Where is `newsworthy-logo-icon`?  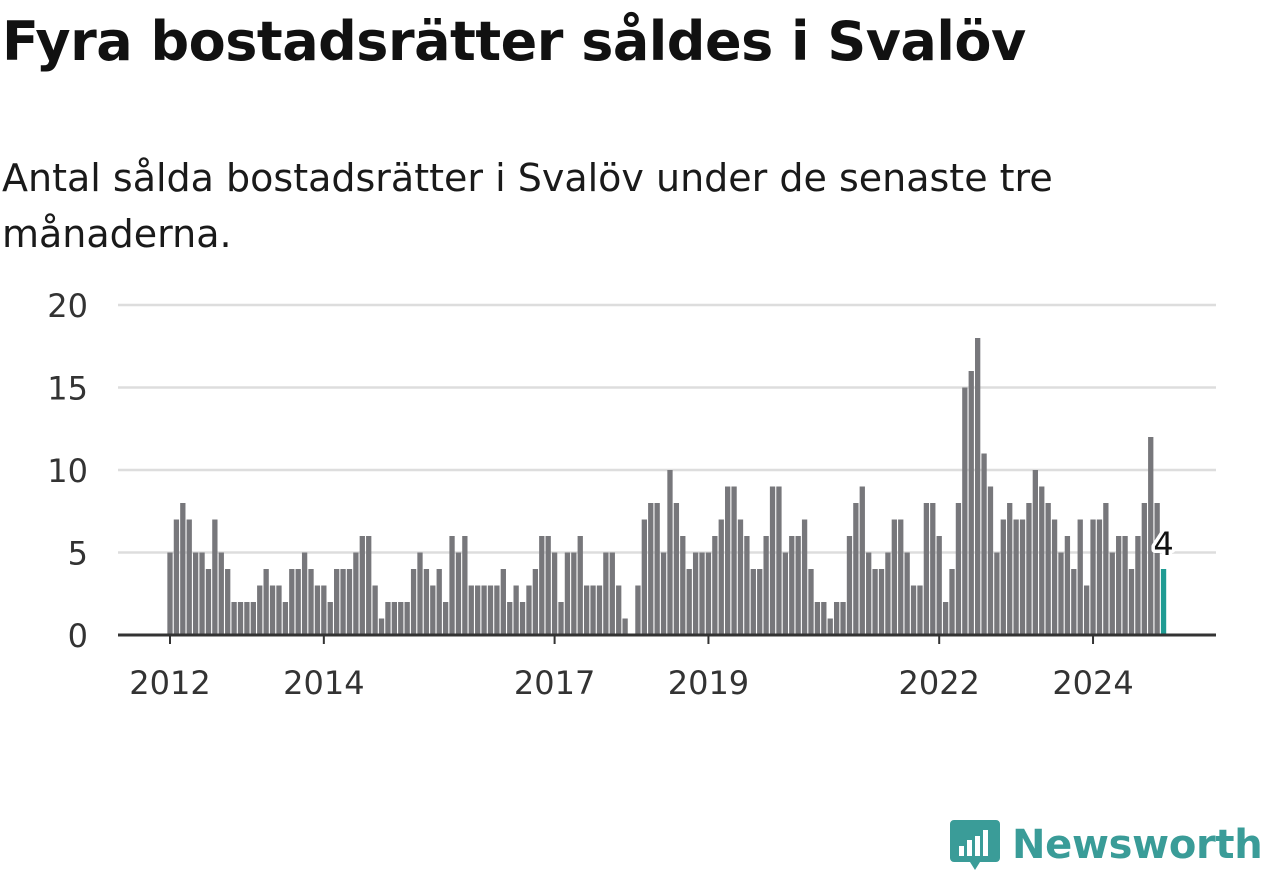 newsworthy-logo-icon is located at coordinates (975, 845).